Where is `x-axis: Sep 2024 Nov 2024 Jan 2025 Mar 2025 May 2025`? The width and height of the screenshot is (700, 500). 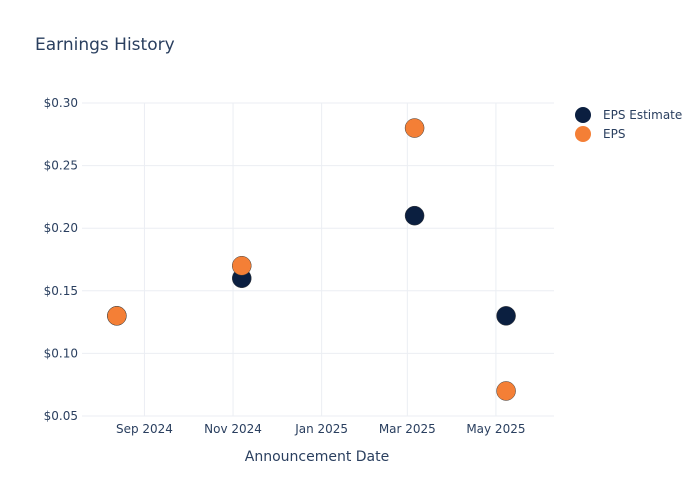 x-axis: Sep 2024 Nov 2024 Jan 2025 Mar 2025 May 2025 is located at coordinates (321, 429).